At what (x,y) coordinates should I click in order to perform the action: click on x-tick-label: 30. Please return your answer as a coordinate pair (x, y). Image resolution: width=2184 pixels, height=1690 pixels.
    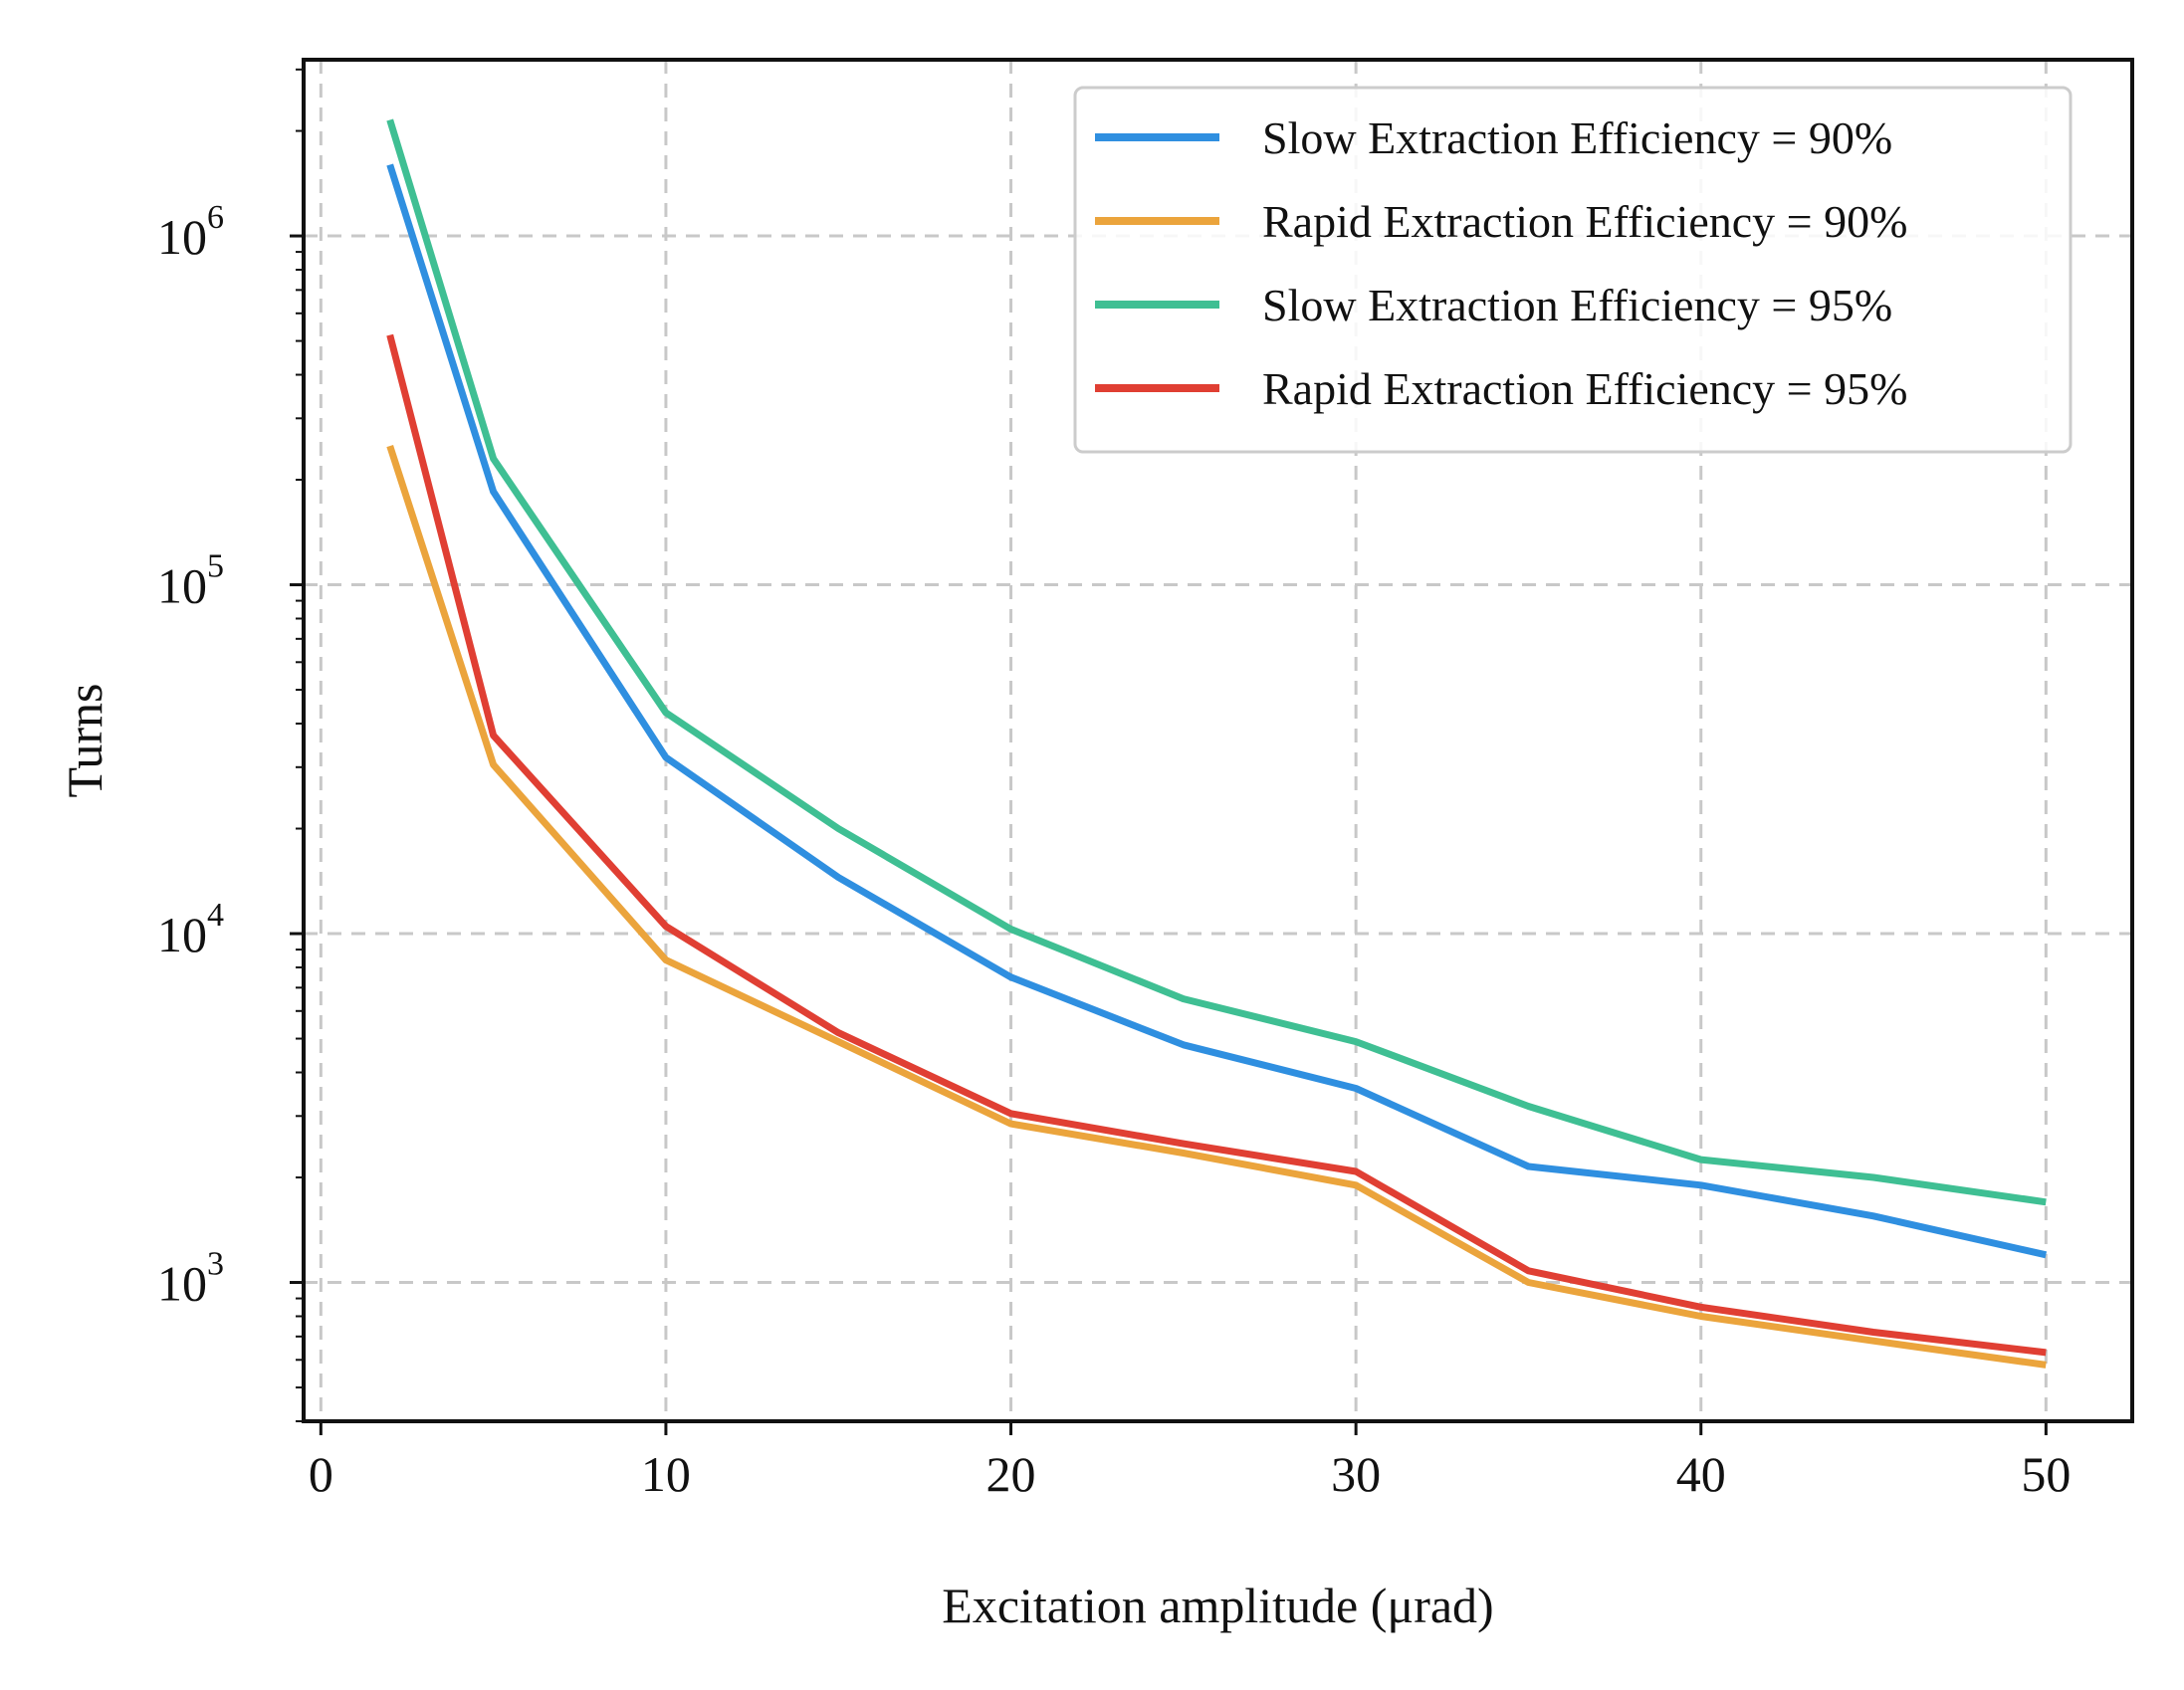
    Looking at the image, I should click on (1356, 1474).